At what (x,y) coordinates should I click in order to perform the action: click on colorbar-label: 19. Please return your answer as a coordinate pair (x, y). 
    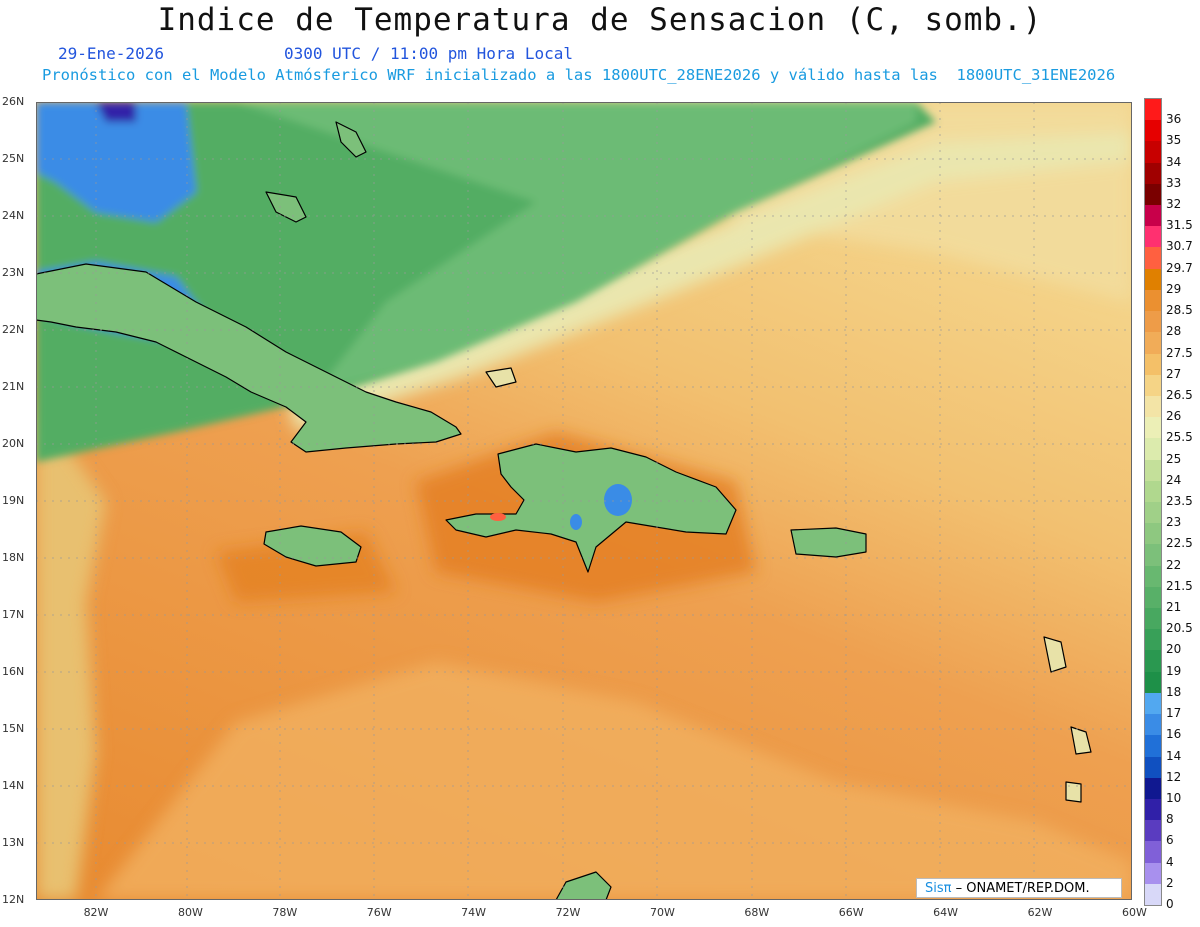
    Looking at the image, I should click on (1174, 670).